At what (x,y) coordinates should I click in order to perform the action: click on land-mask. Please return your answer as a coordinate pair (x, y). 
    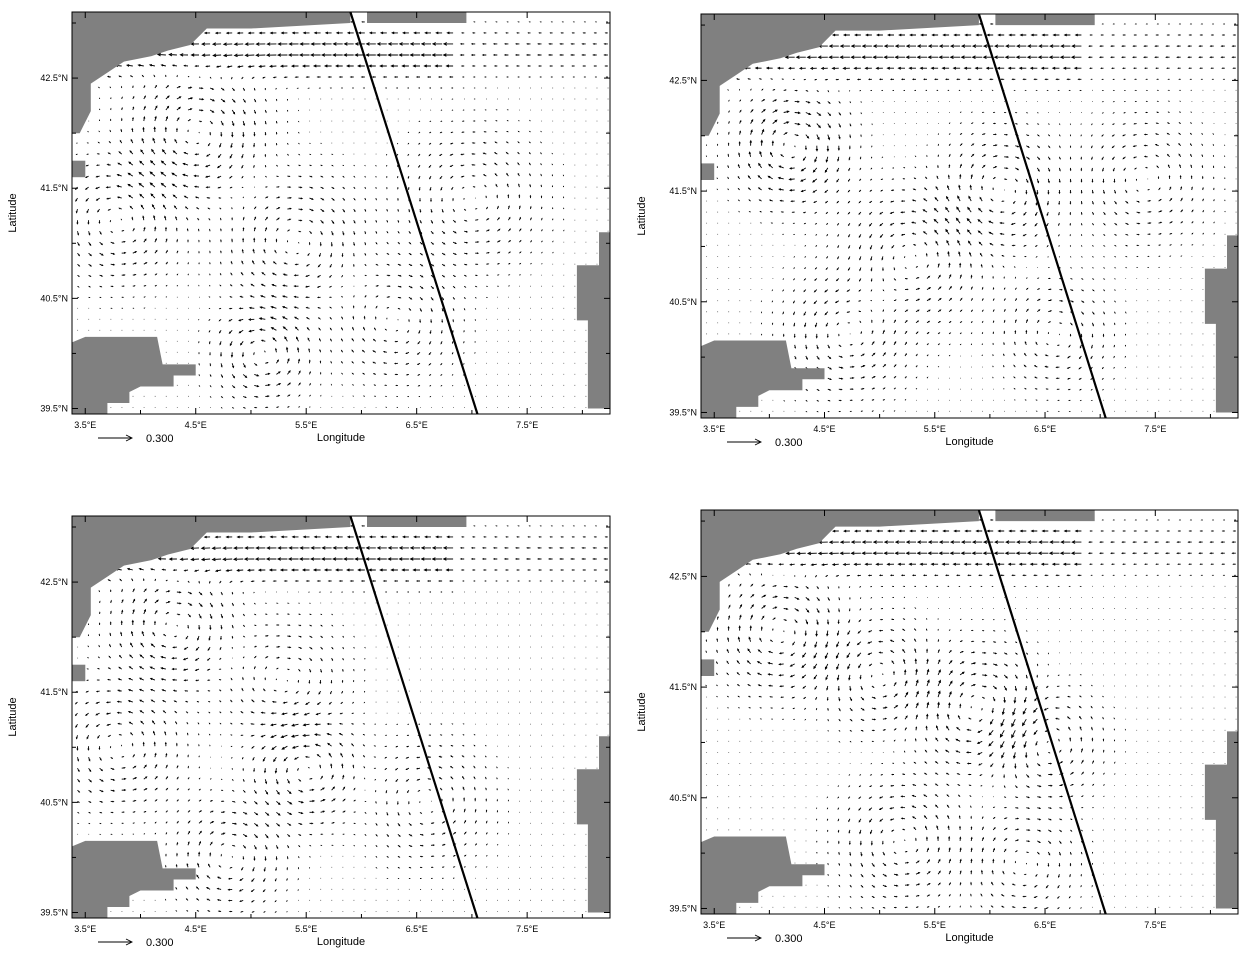
    Looking at the image, I should click on (840, 75).